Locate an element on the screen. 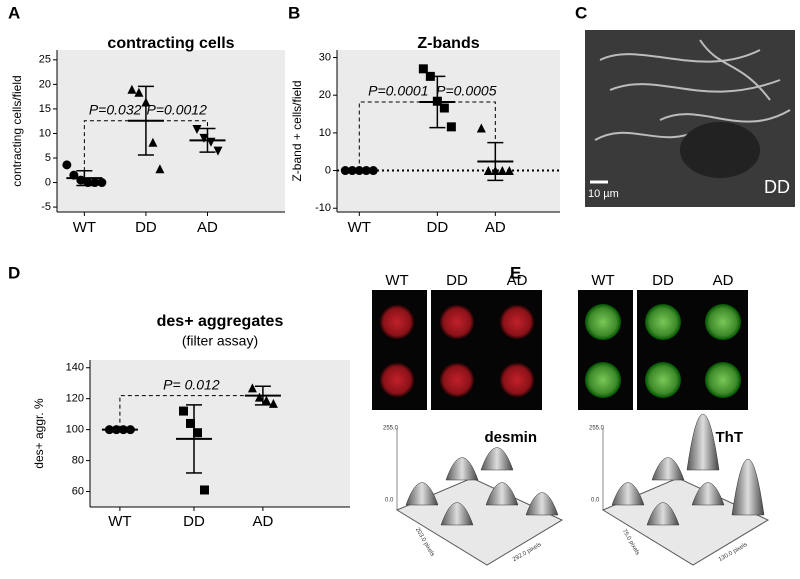  micrograph is located at coordinates (690, 118).